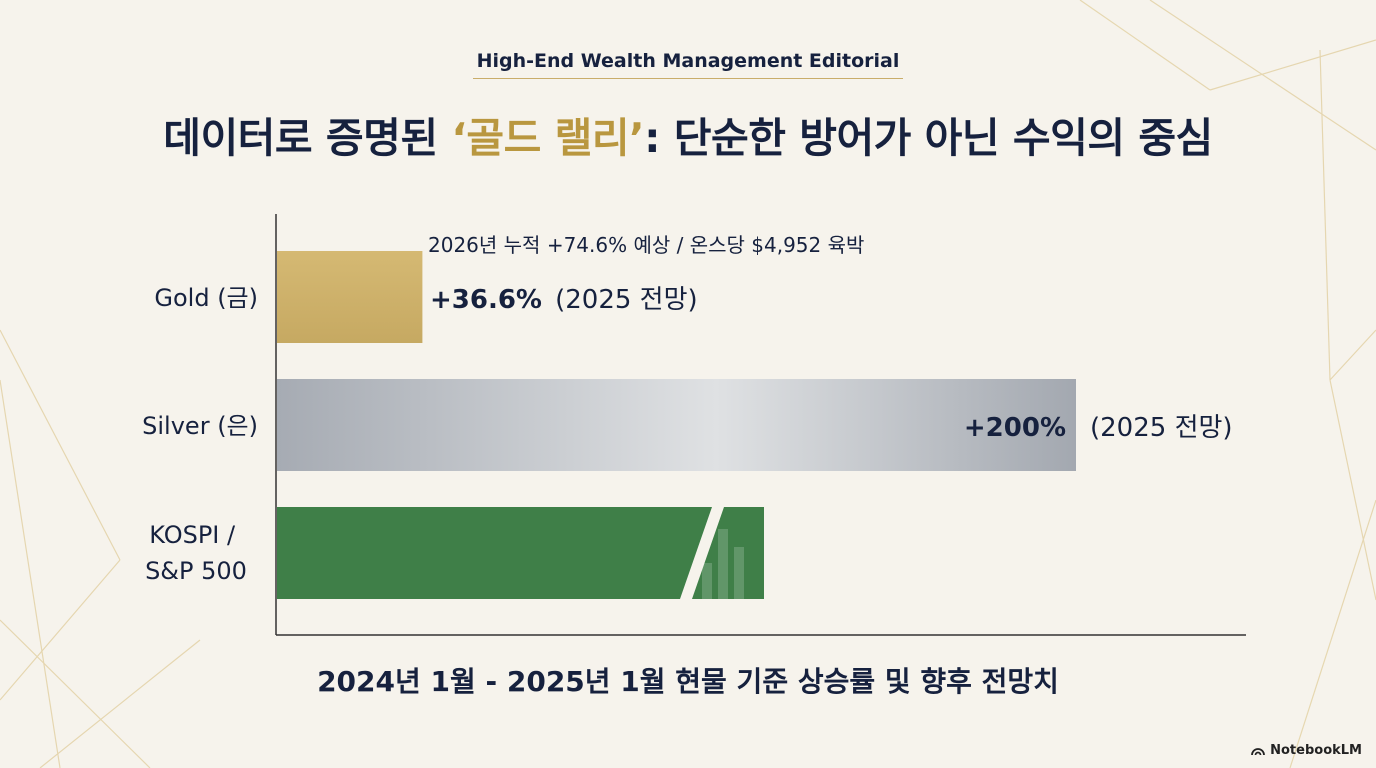 This screenshot has width=1376, height=768. I want to click on category-label-silver: Silver (은), so click(200, 426).